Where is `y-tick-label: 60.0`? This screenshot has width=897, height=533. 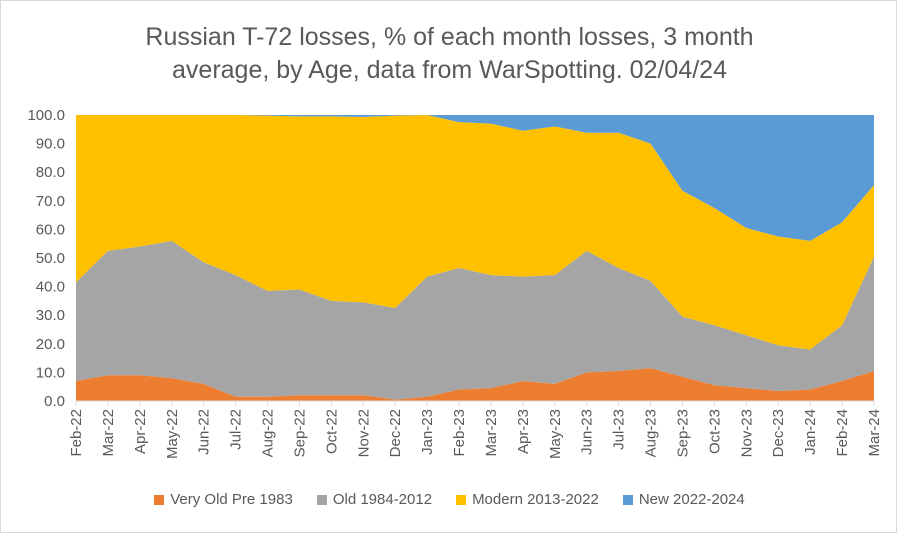 y-tick-label: 60.0 is located at coordinates (50, 229).